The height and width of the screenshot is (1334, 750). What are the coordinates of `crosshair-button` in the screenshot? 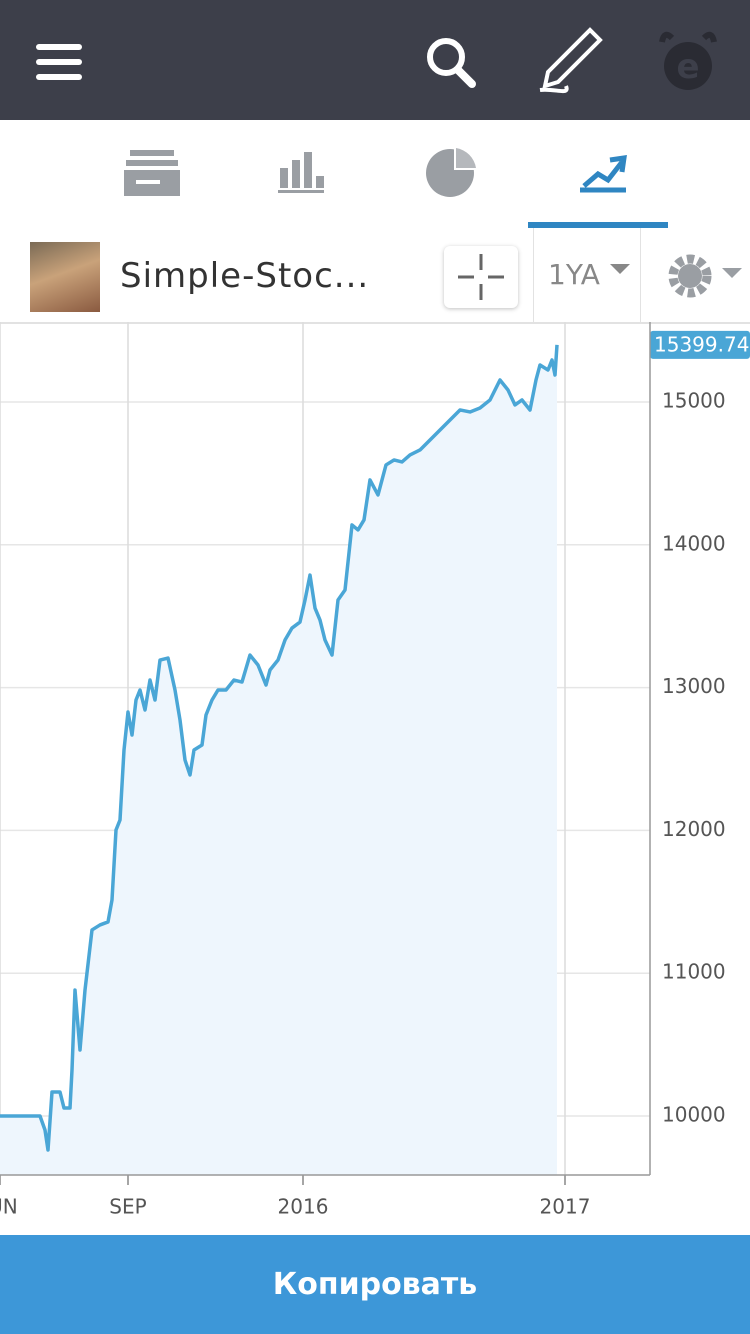 It's located at (481, 277).